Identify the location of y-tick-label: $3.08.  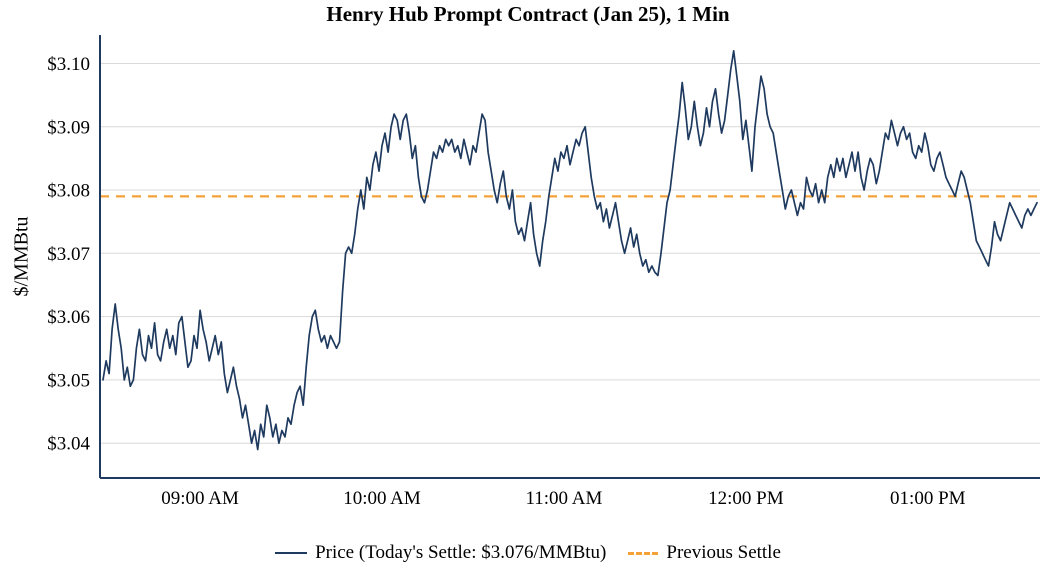
(68, 191).